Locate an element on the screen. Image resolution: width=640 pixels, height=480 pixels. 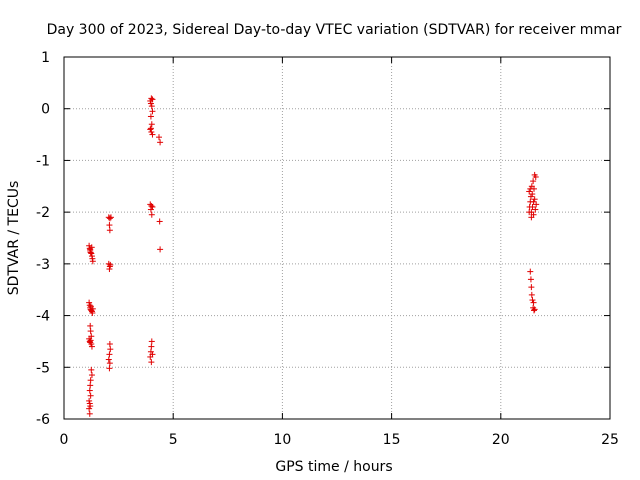
x-tick-label: 20 is located at coordinates (501, 440).